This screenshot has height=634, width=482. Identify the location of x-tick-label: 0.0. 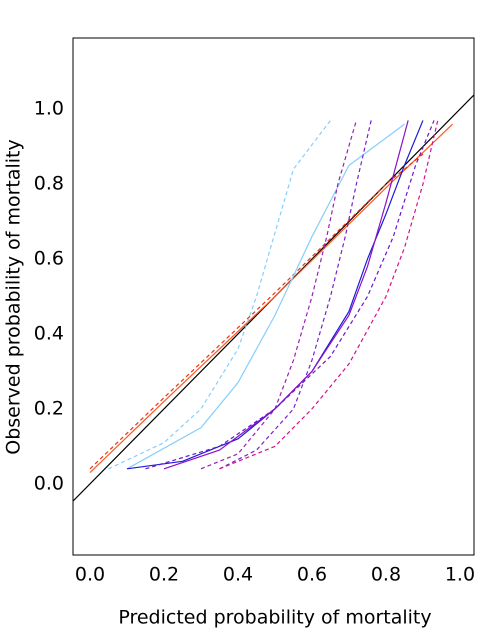
(90, 575).